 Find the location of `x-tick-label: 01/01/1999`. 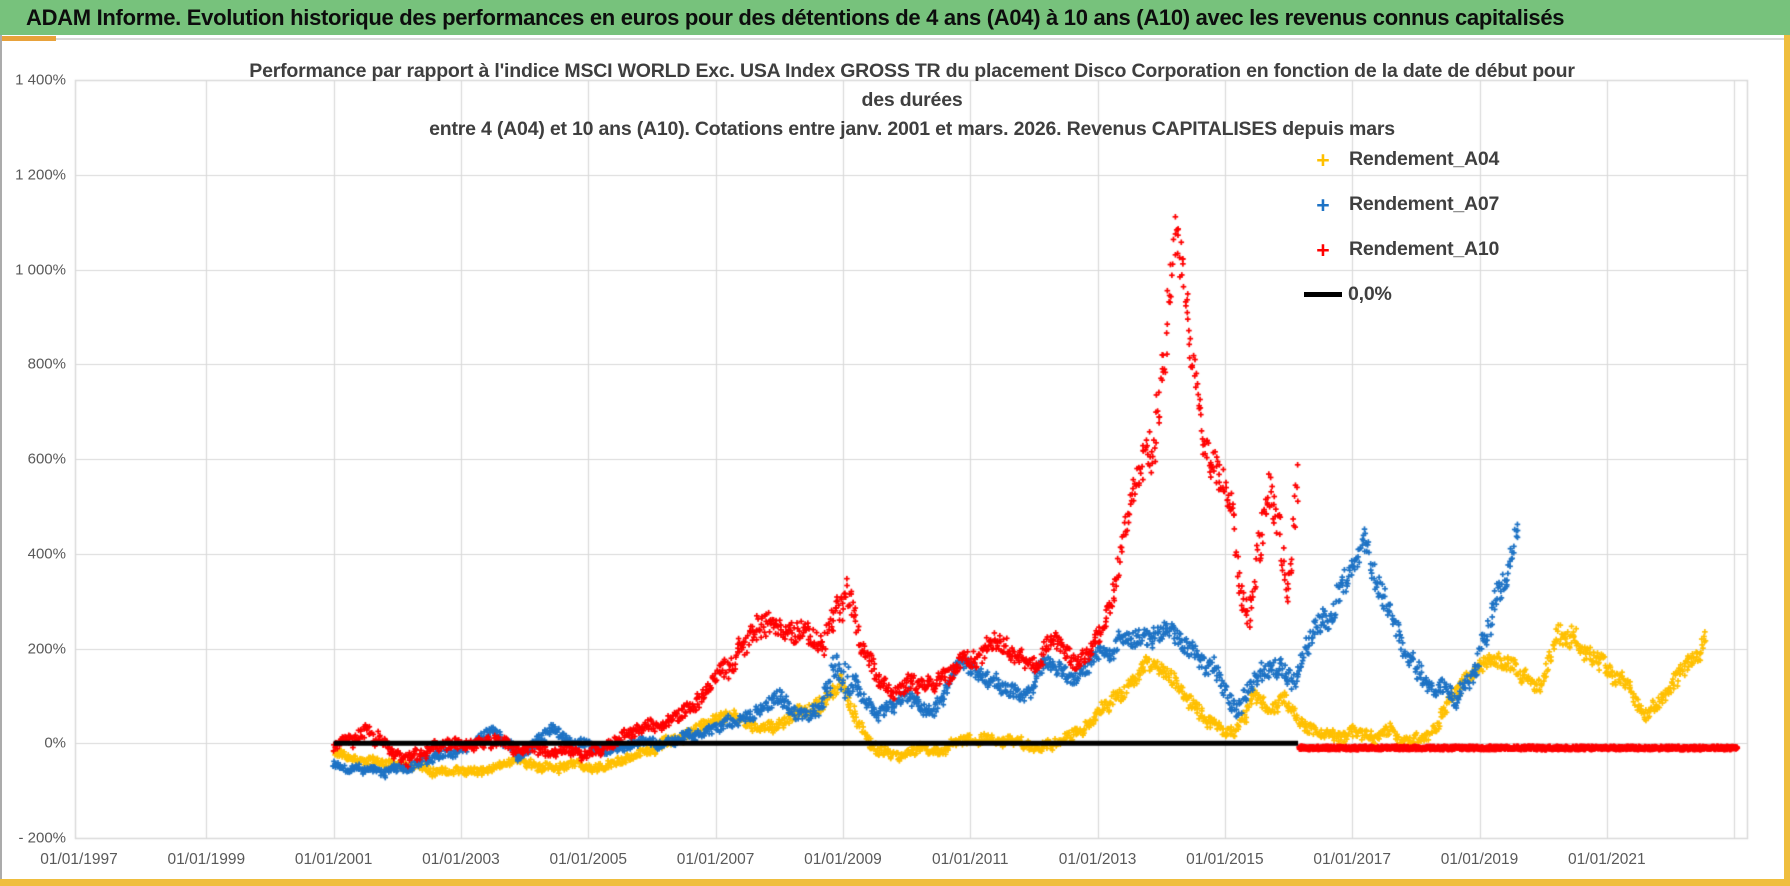

x-tick-label: 01/01/1999 is located at coordinates (206, 859).